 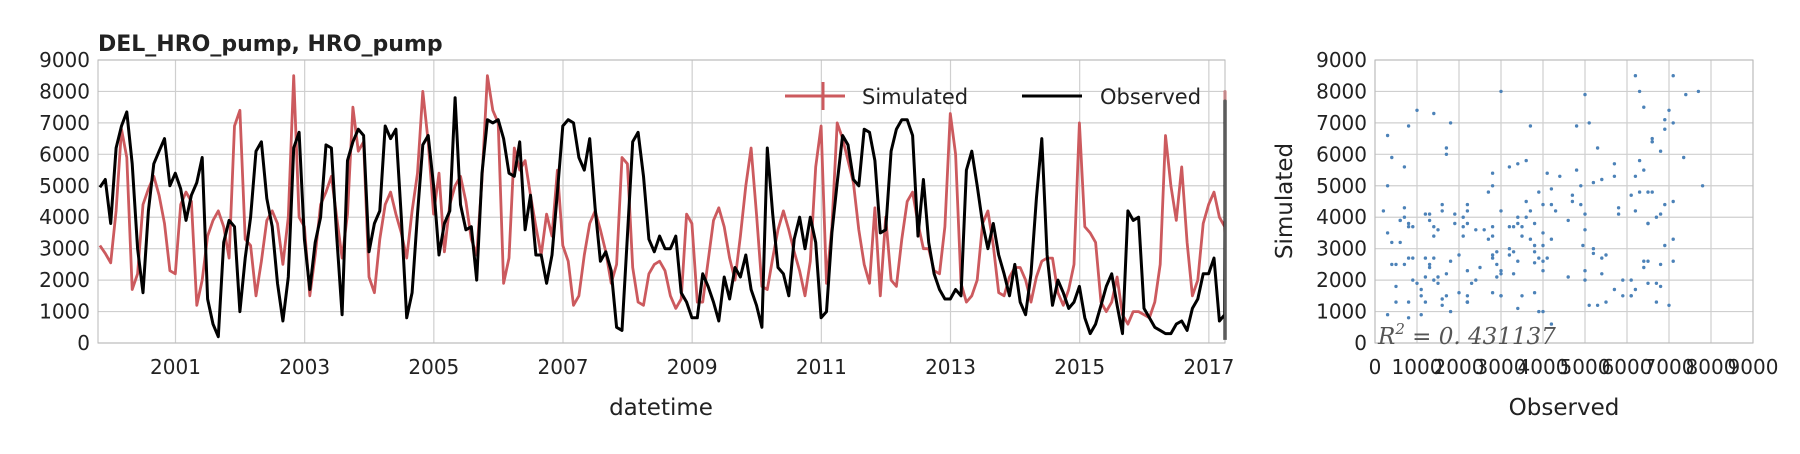 I want to click on scatter-x-tick-label: 0, so click(x=1375, y=367).